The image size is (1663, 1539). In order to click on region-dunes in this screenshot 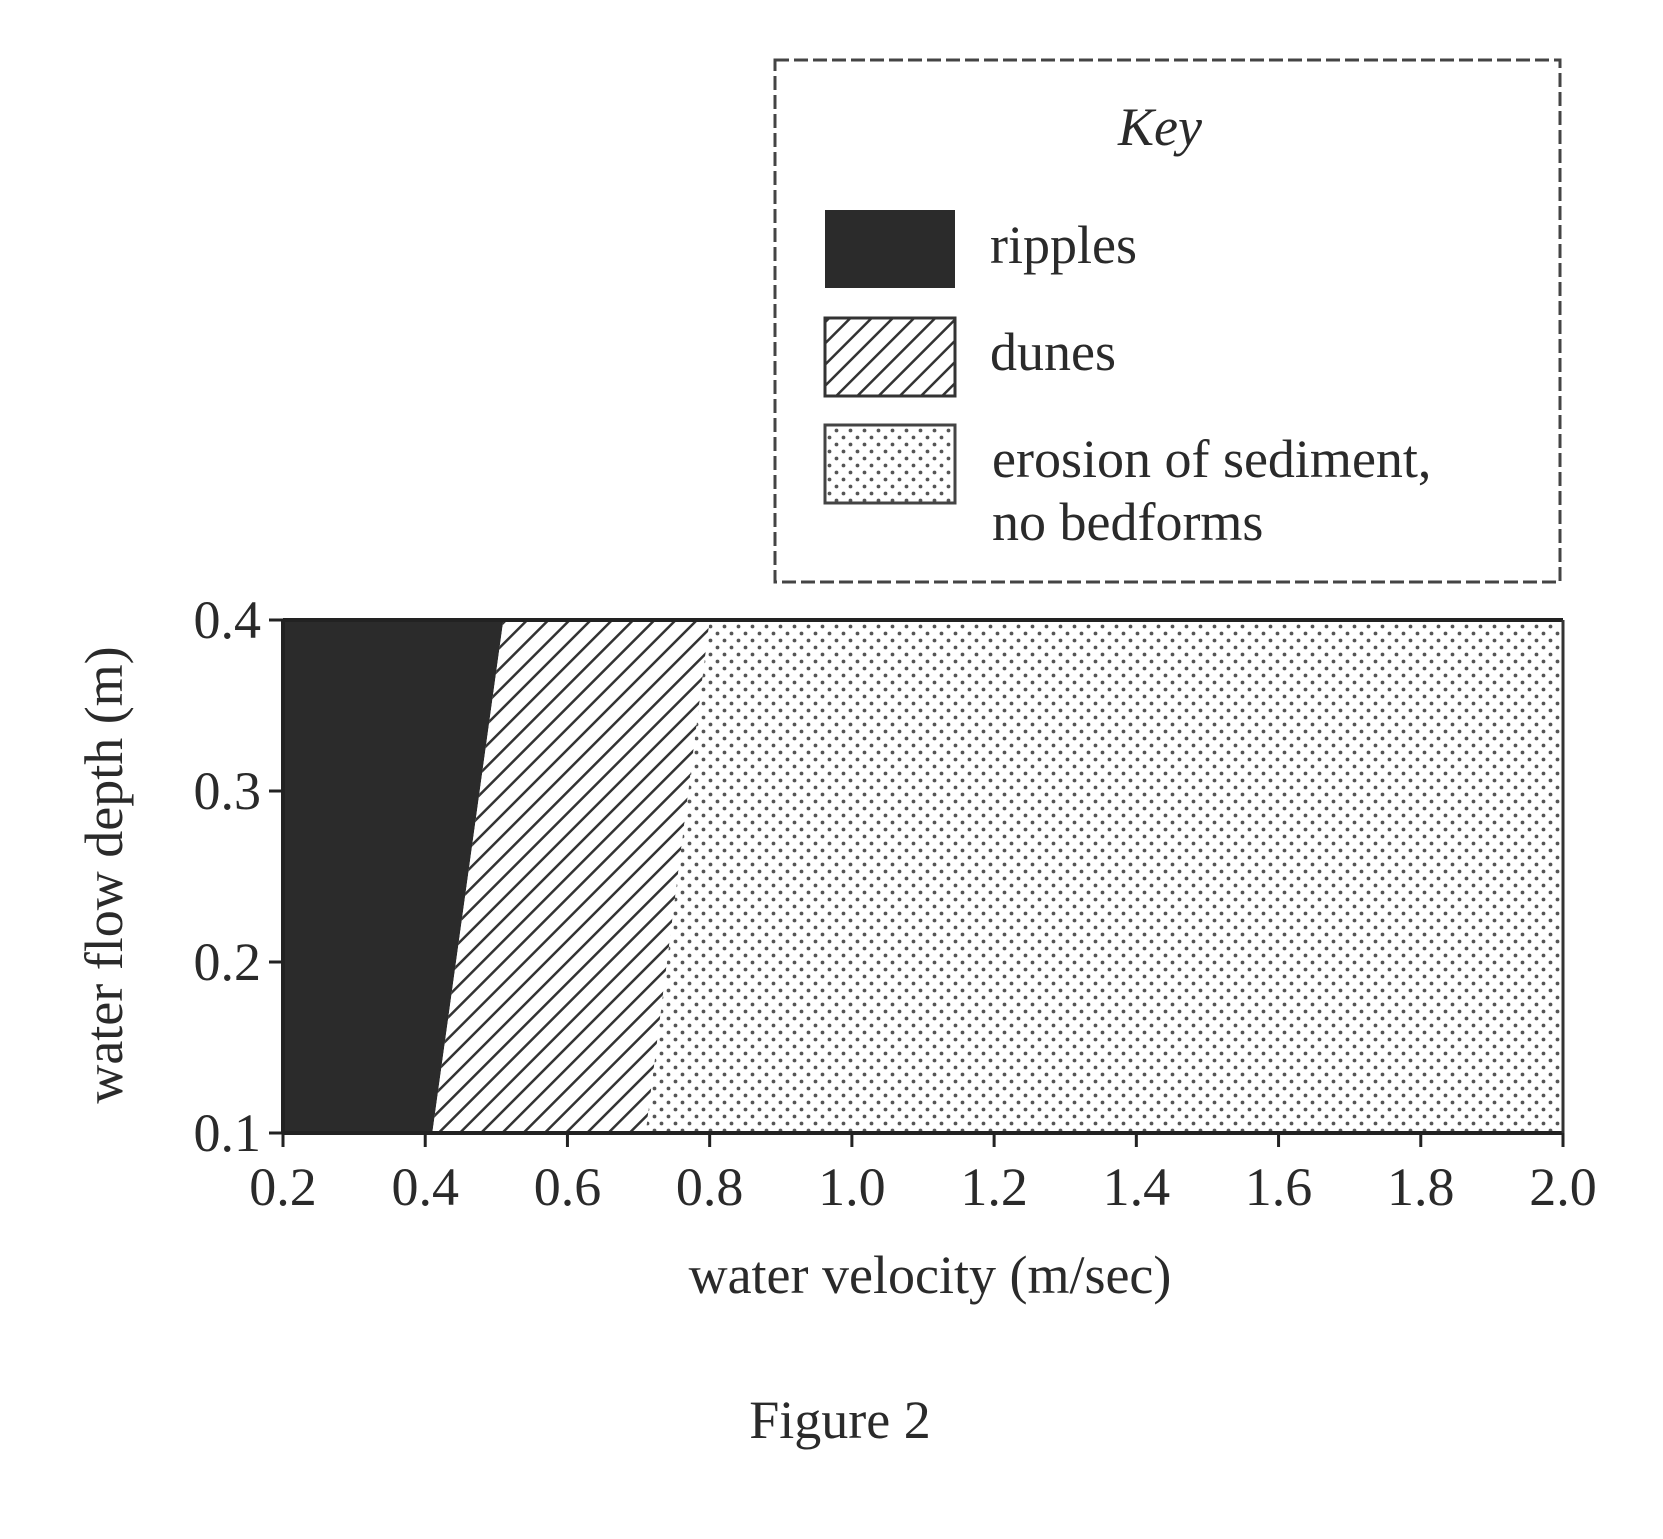, I will do `click(571, 876)`.